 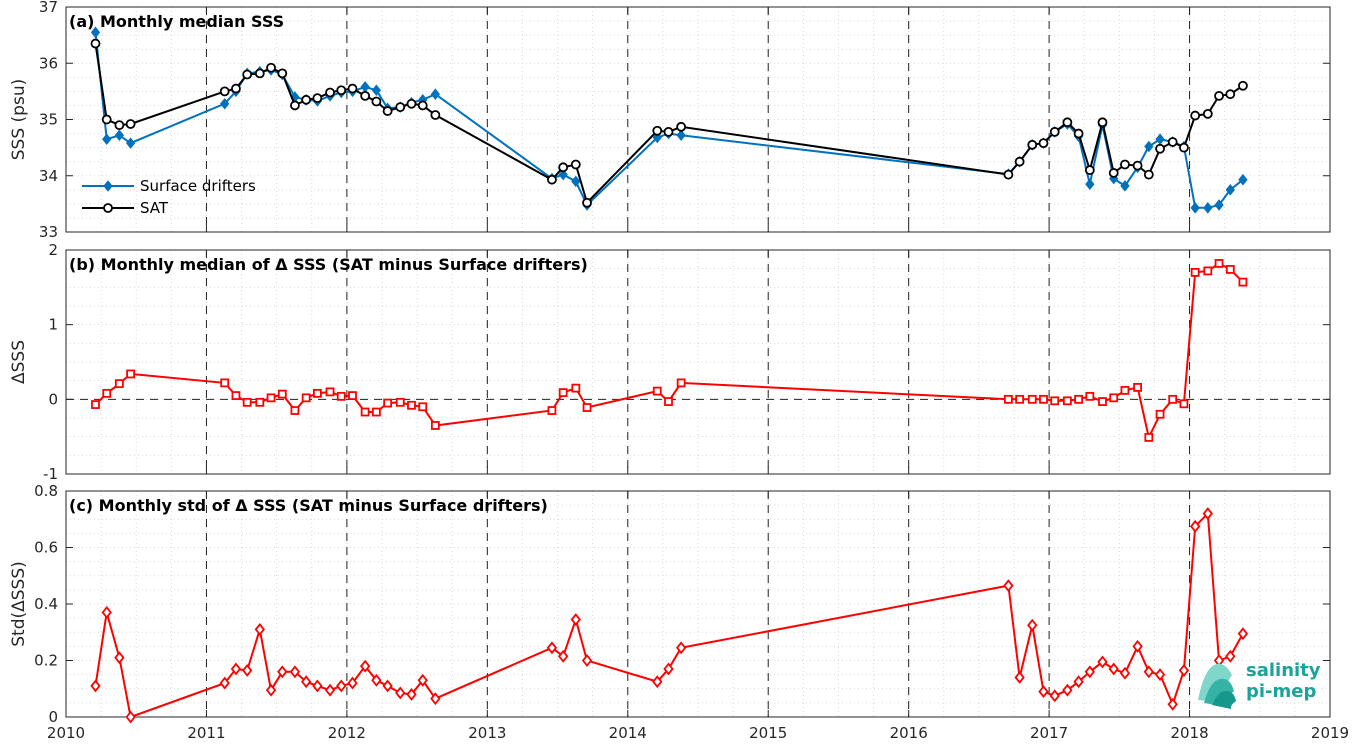 What do you see at coordinates (48, 120) in the screenshot?
I see `y-tick-label: 35` at bounding box center [48, 120].